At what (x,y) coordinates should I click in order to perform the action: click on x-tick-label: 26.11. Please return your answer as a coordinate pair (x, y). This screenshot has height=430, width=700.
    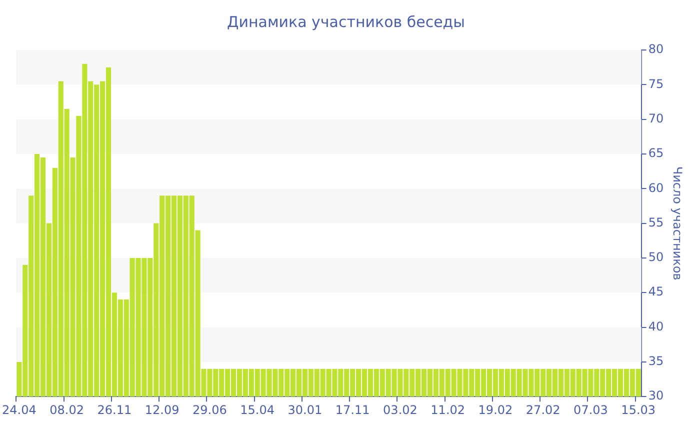
    Looking at the image, I should click on (114, 409).